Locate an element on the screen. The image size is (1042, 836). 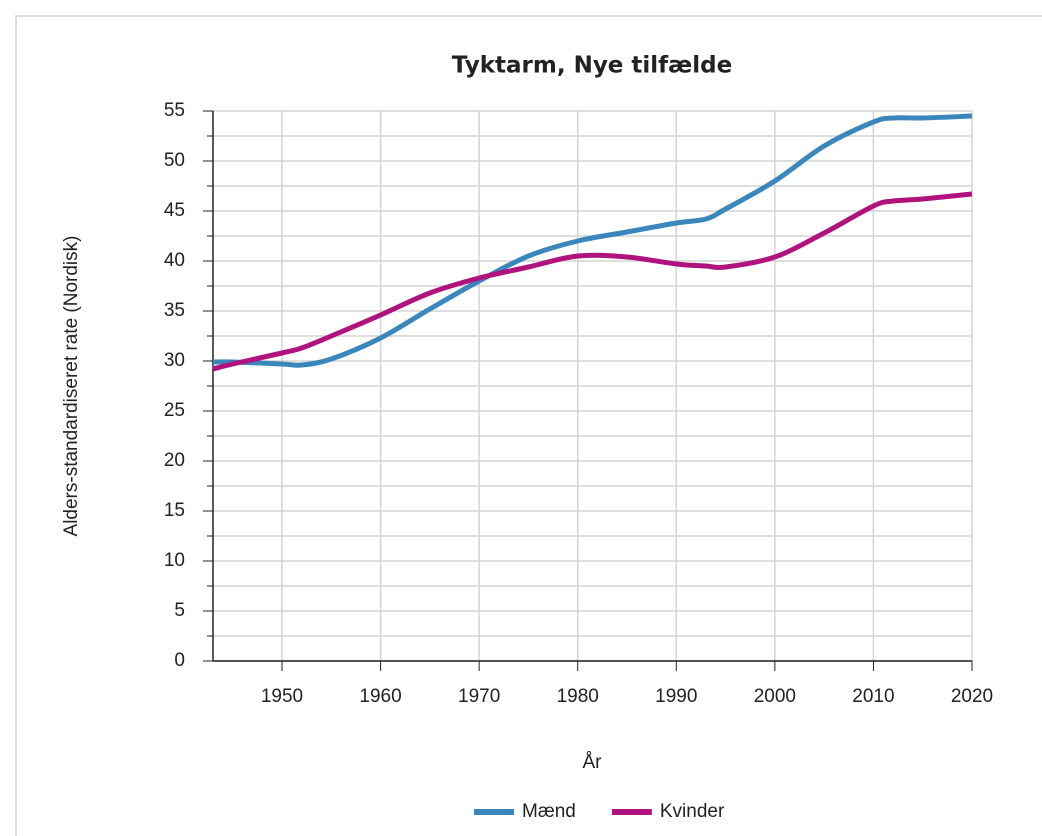
x-tick-label: 2000 is located at coordinates (775, 696).